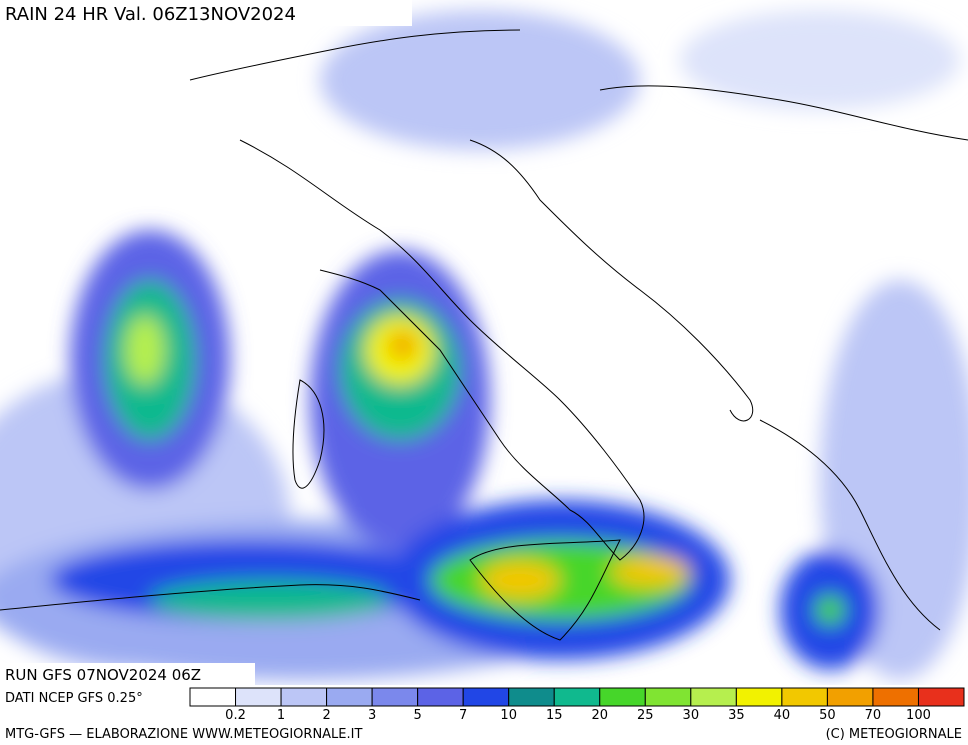  Describe the element at coordinates (235, 715) in the screenshot. I see `legend-label: 0.2` at that location.